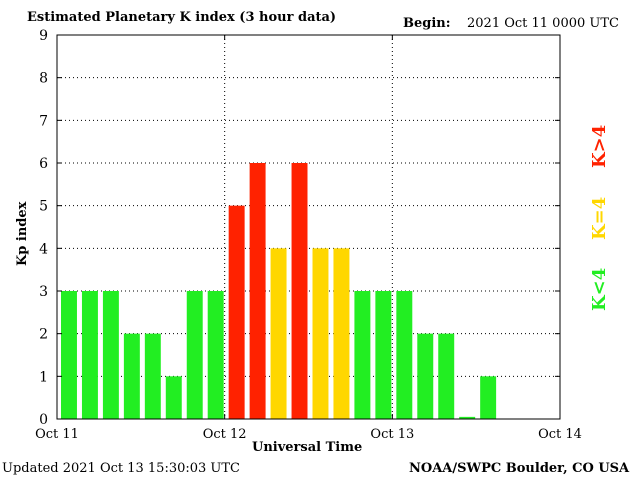 Image resolution: width=640 pixels, height=480 pixels. Describe the element at coordinates (307, 447) in the screenshot. I see `x-axis-label: Universal Time` at that location.